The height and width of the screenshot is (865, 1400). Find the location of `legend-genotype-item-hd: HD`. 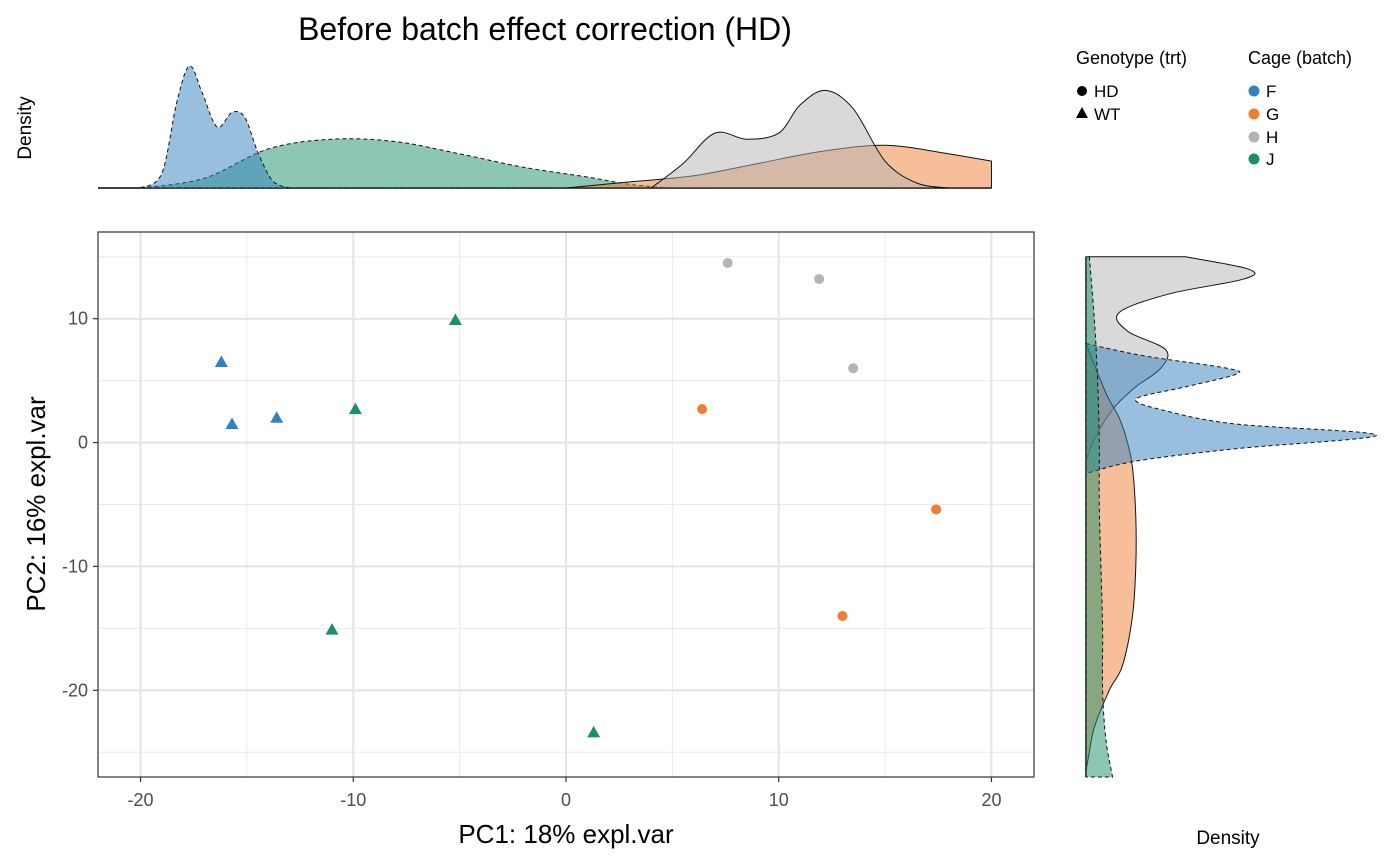

legend-genotype-item-hd: HD is located at coordinates (1106, 91).